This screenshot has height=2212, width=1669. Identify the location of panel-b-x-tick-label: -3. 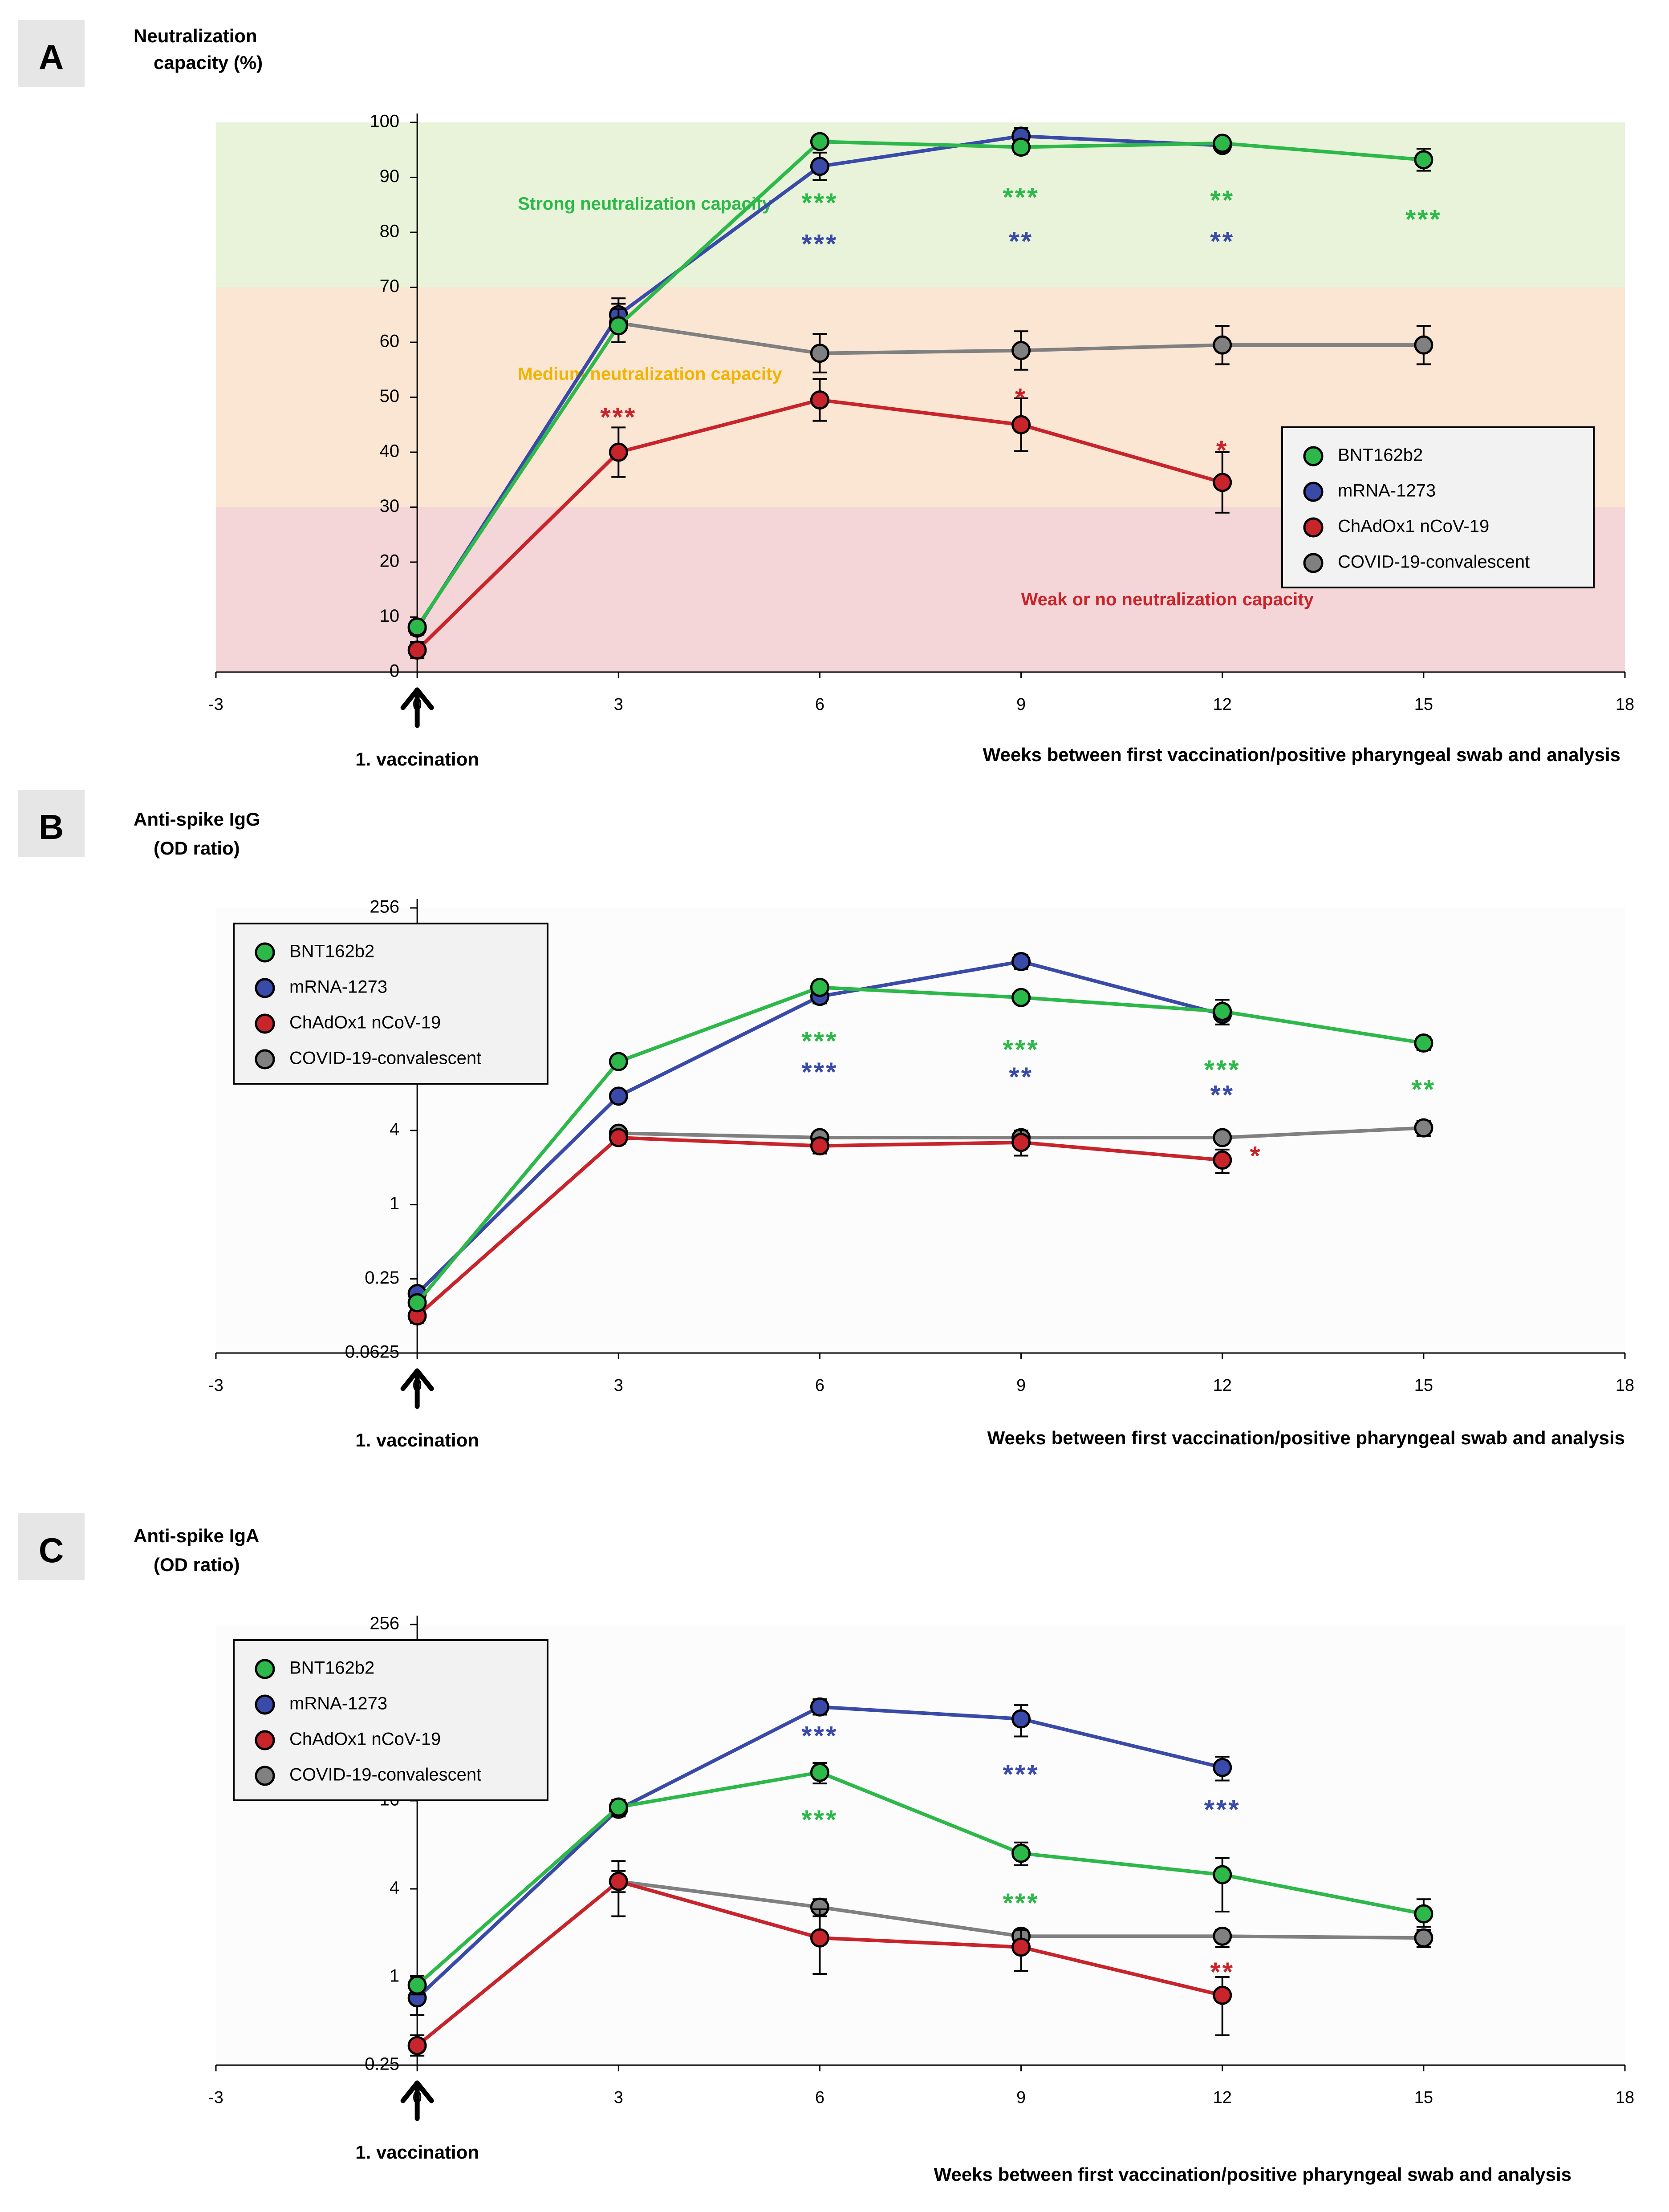
(215, 1385).